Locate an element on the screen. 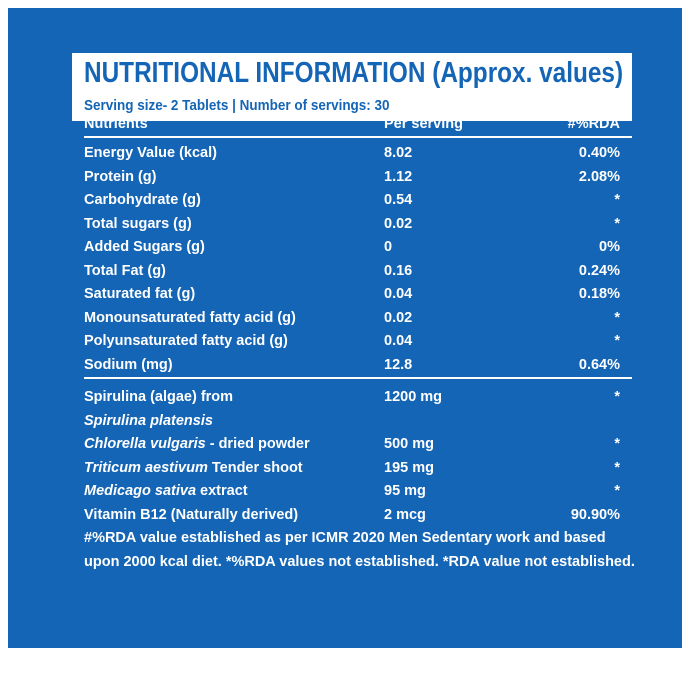  nutrient-name: Added Sugars (g) is located at coordinates (144, 247).